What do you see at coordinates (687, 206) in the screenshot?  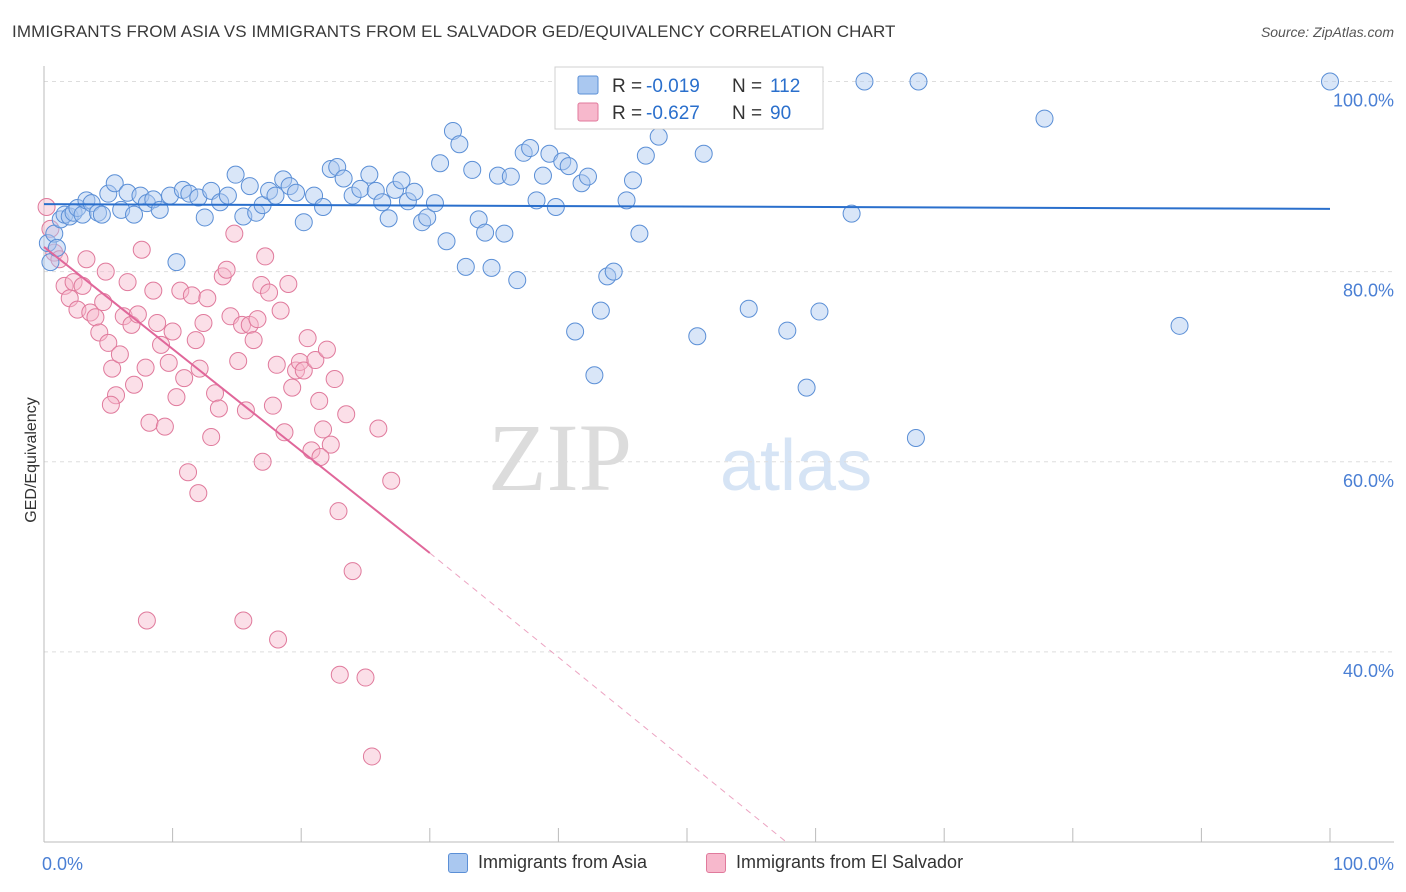 I see `trend-line-asia` at bounding box center [687, 206].